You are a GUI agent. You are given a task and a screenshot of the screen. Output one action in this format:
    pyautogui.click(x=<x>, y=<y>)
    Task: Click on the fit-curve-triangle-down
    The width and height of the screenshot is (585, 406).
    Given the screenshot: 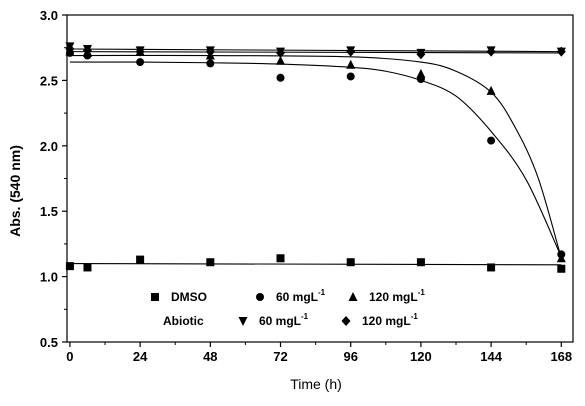 What is the action you would take?
    pyautogui.click(x=315, y=50)
    